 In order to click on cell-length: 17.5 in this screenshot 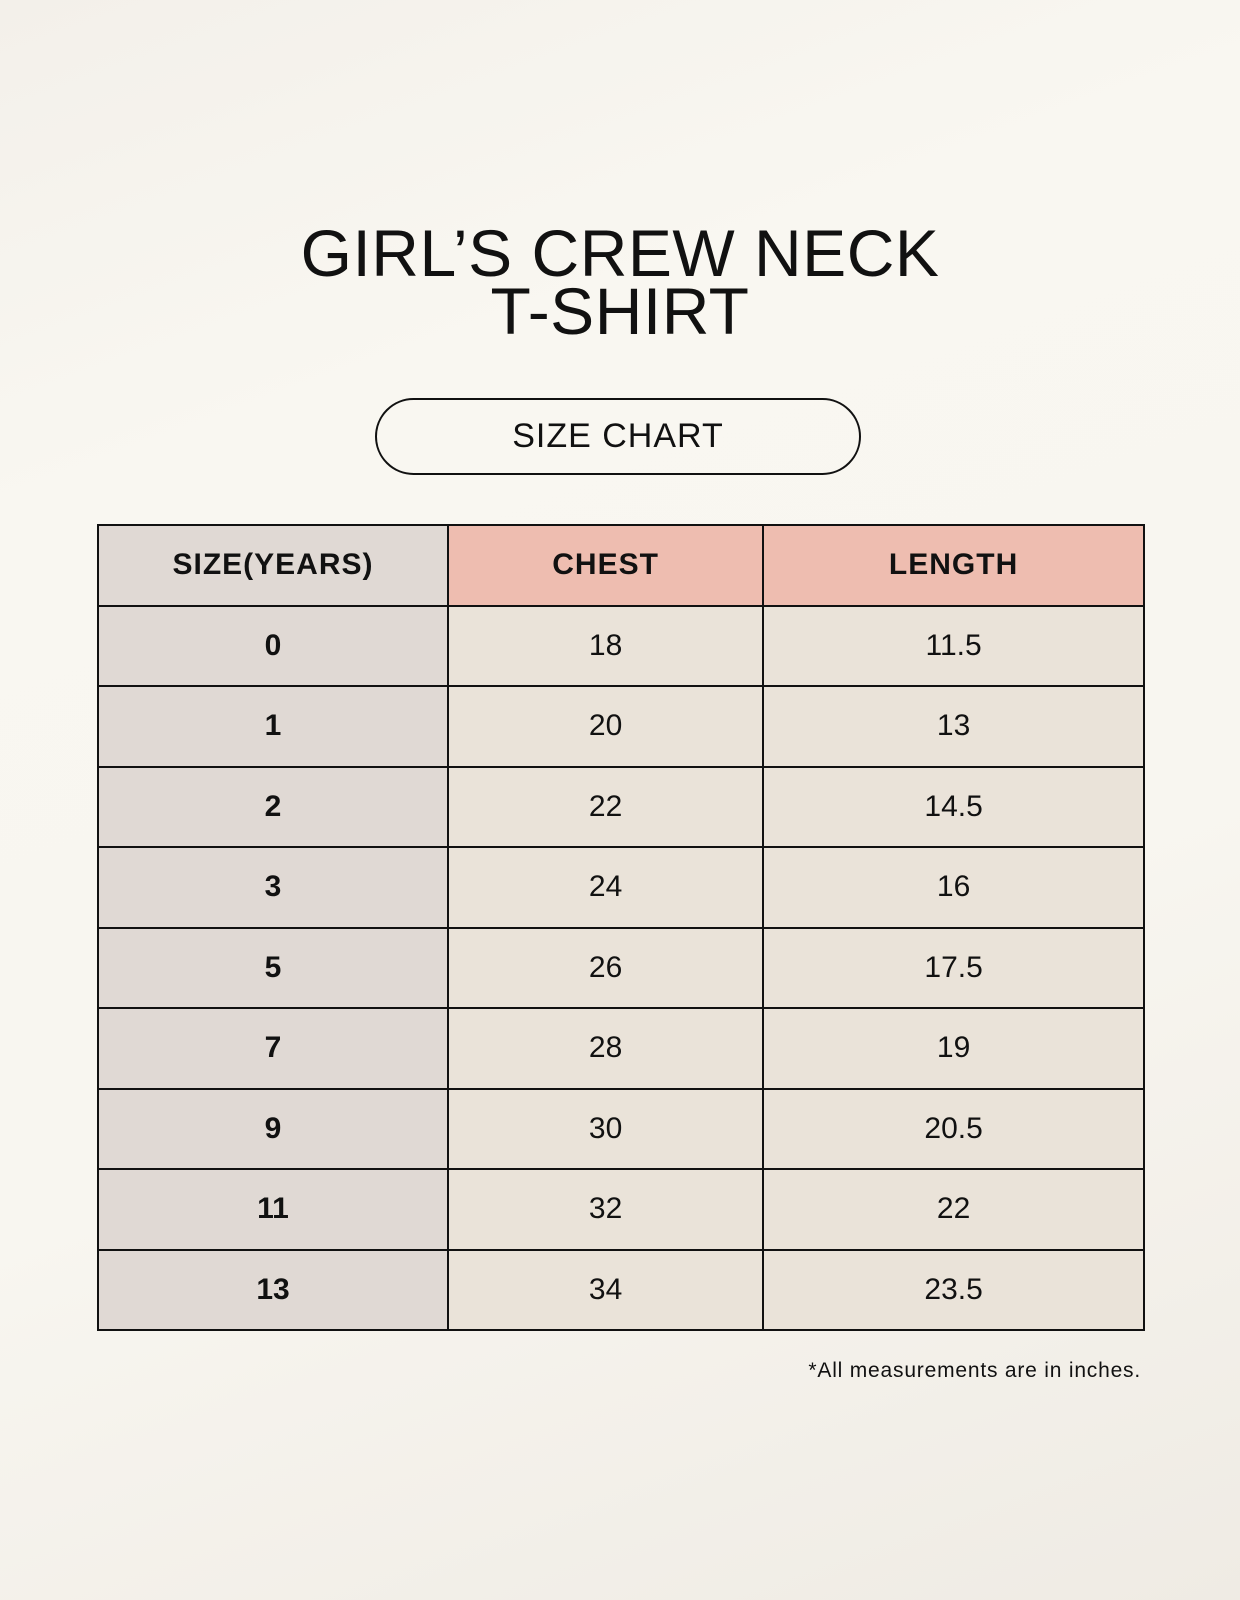, I will do `click(953, 967)`.